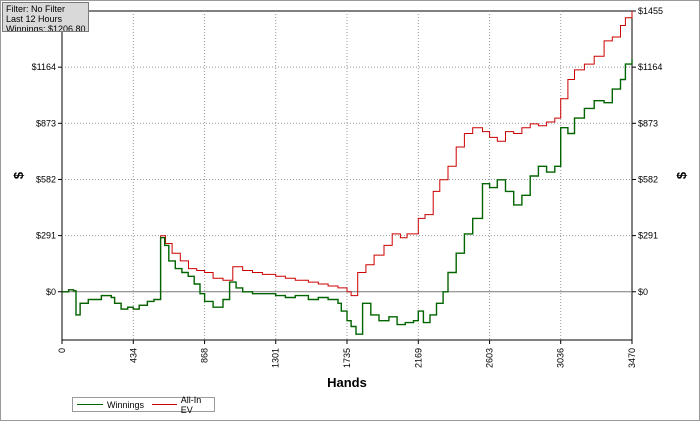 This screenshot has width=700, height=421. I want to click on x-tick-label: 0, so click(62, 350).